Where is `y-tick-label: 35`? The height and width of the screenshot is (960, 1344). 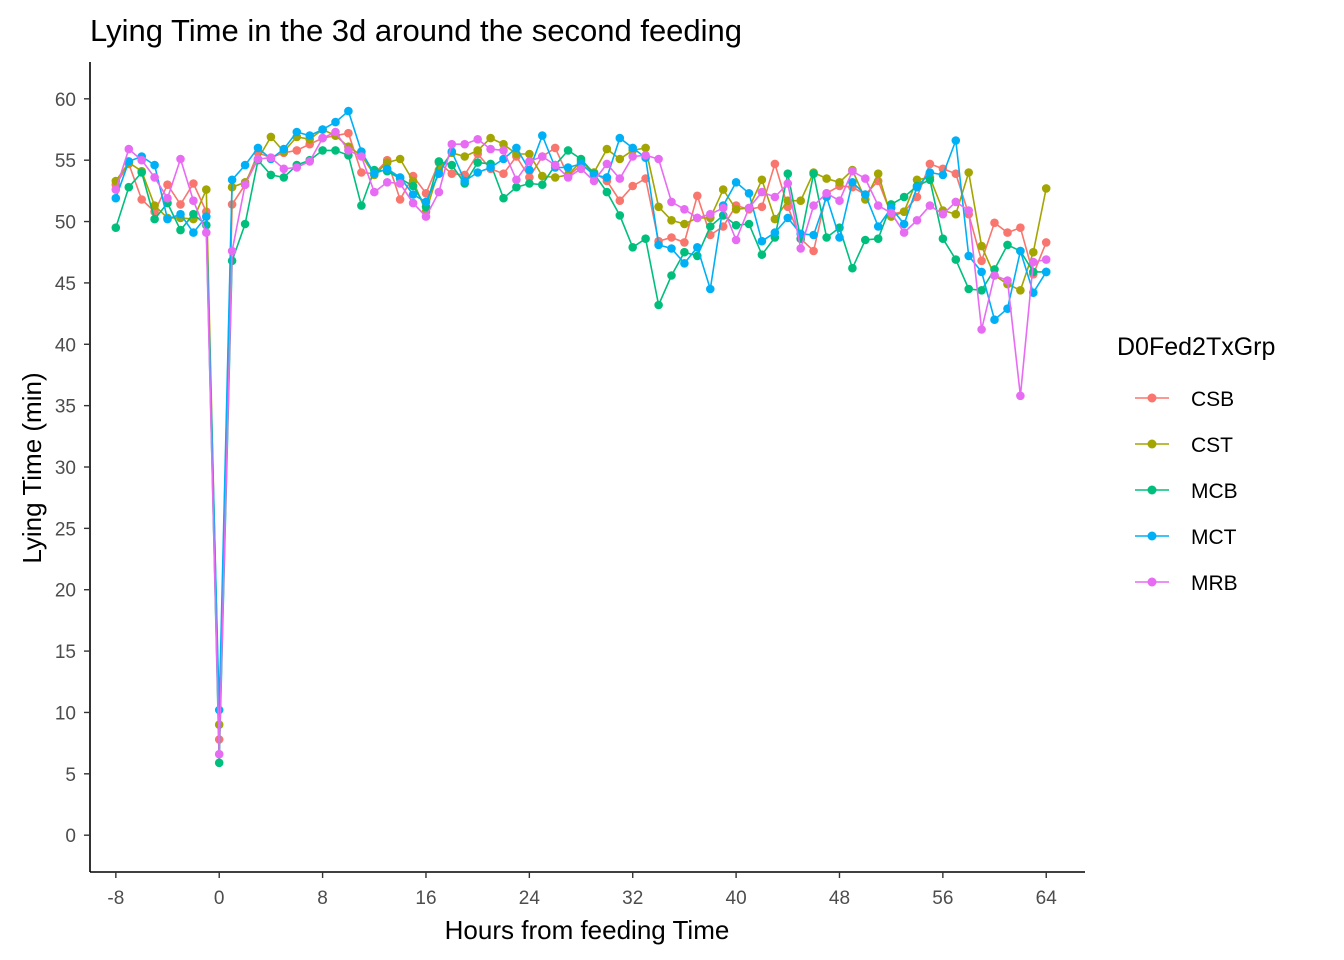
y-tick-label: 35 is located at coordinates (65, 407).